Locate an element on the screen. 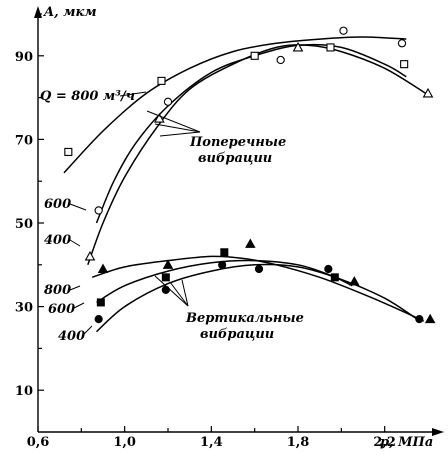  y-axis-title: A, мкм is located at coordinates (69, 12).